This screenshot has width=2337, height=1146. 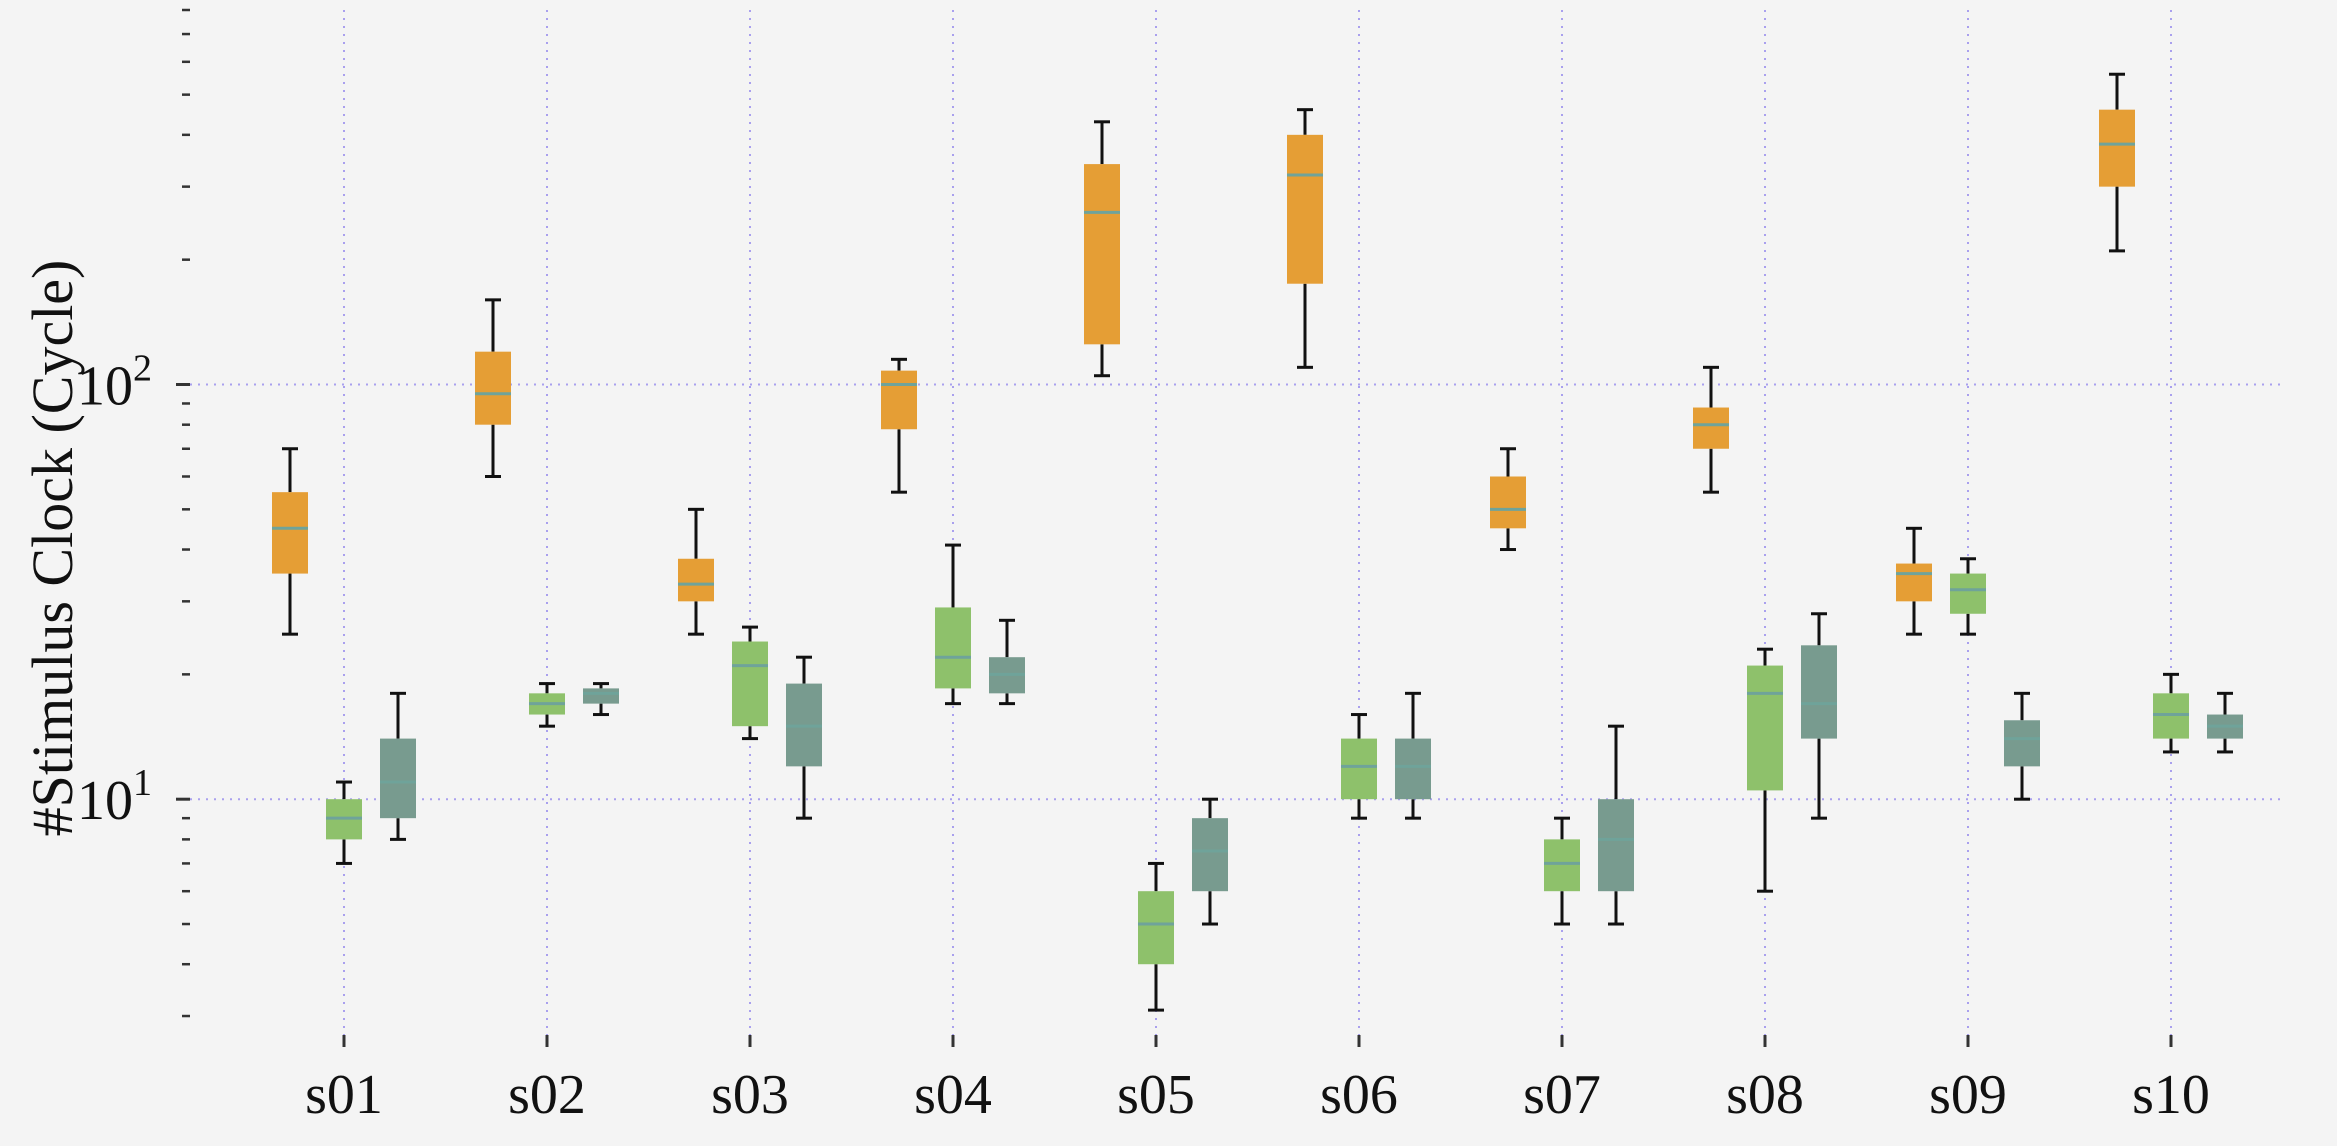 What do you see at coordinates (133, 513) in the screenshot?
I see `y-axis: 10¹ 10²` at bounding box center [133, 513].